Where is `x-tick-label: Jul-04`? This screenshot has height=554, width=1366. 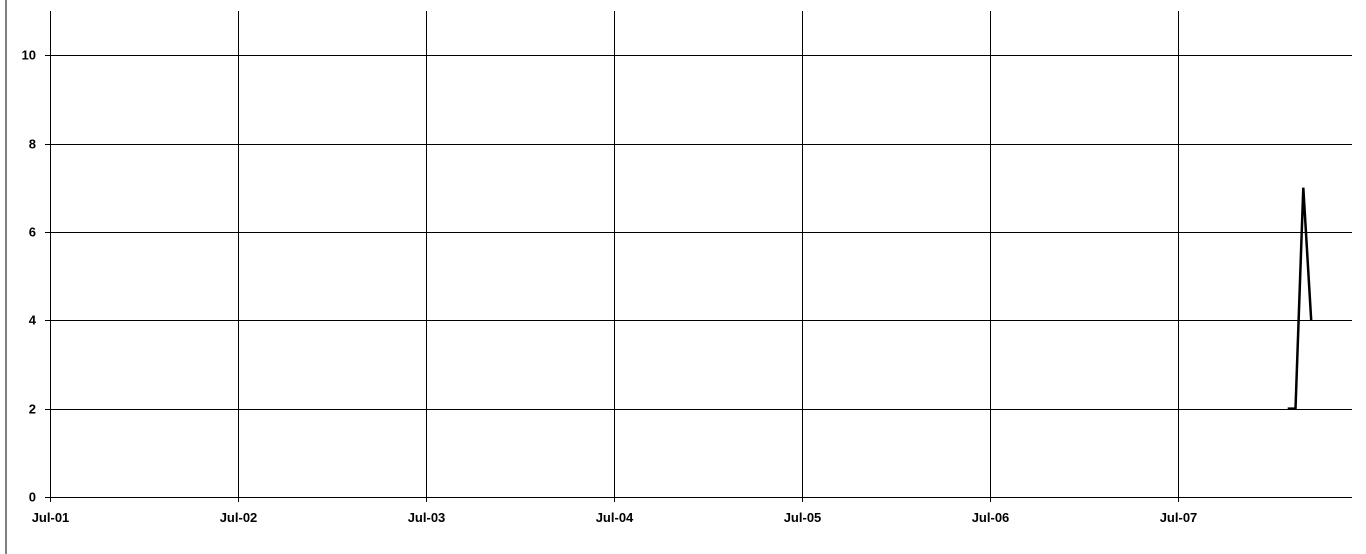 x-tick-label: Jul-04 is located at coordinates (615, 517).